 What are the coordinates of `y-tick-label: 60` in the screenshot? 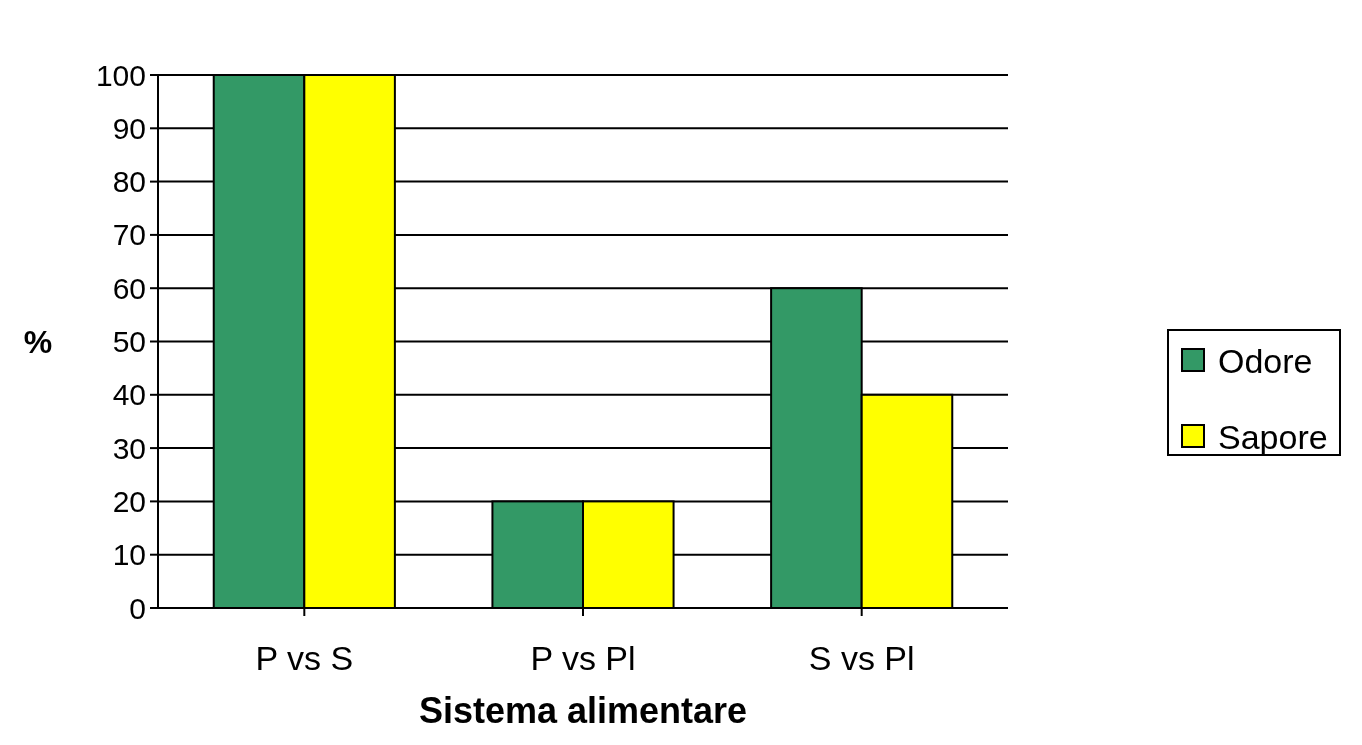 It's located at (129, 288).